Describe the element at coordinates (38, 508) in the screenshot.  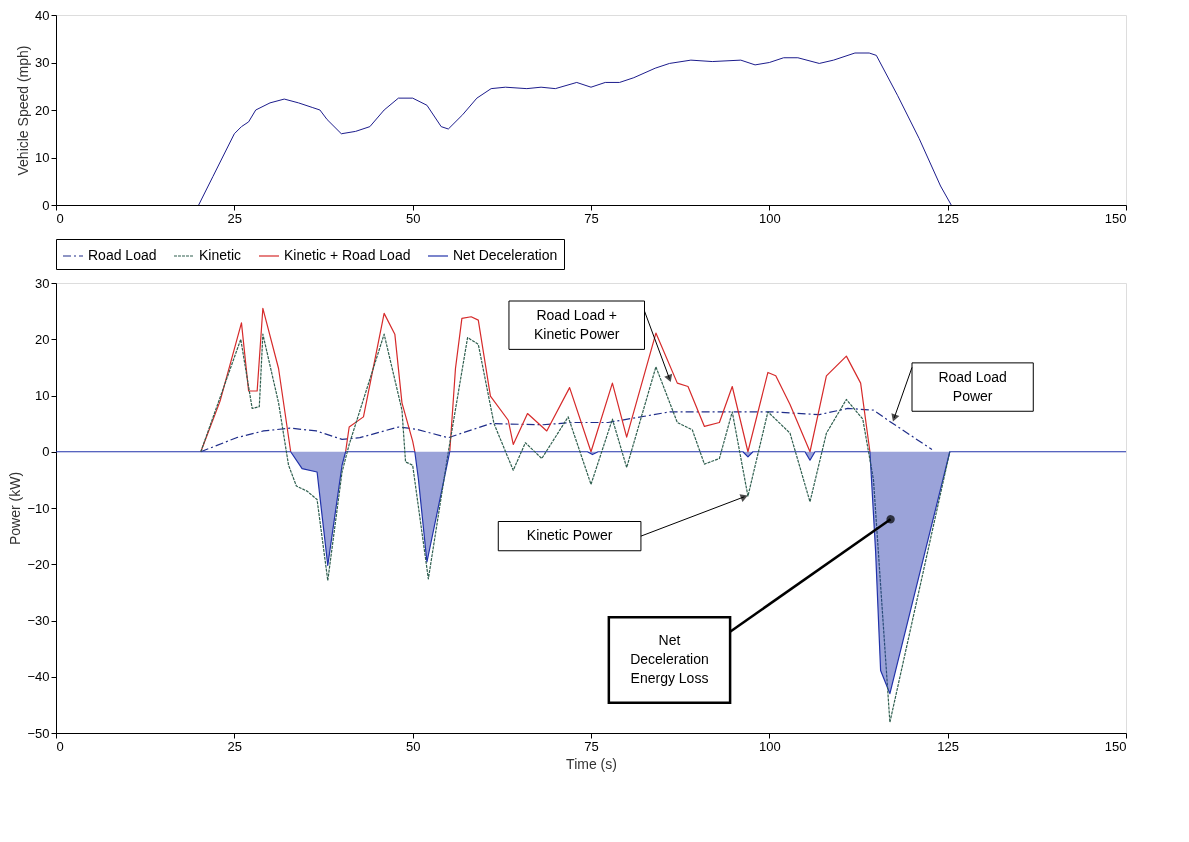
I see `y-tick-label: −10` at that location.